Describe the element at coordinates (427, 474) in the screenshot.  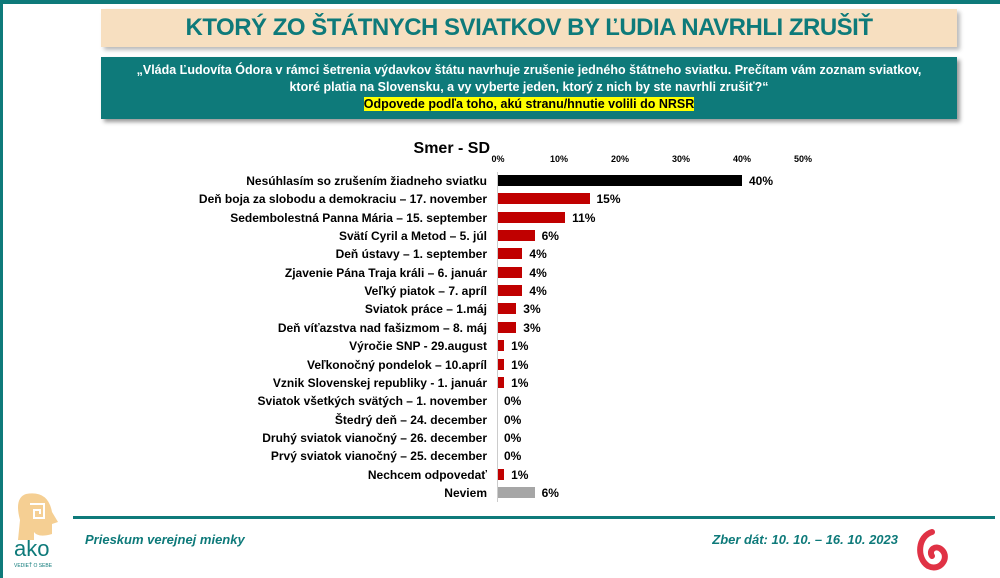
I see `category-label: Nechcem odpovedať` at that location.